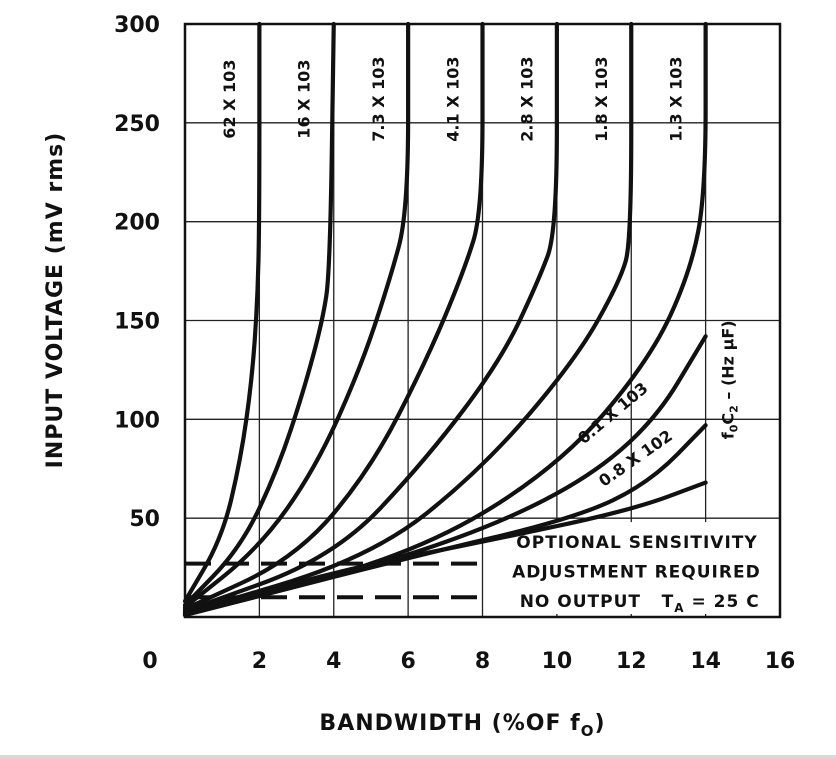  Describe the element at coordinates (675, 99) in the screenshot. I see `curve-label-top: 1.3 X 103` at that location.